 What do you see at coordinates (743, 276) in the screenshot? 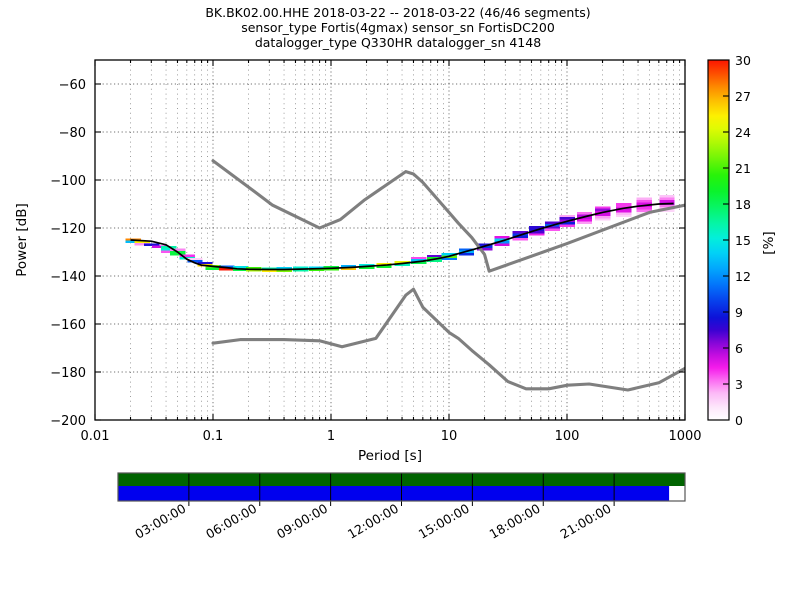
I see `colorbar-tick-label: 12` at bounding box center [743, 276].